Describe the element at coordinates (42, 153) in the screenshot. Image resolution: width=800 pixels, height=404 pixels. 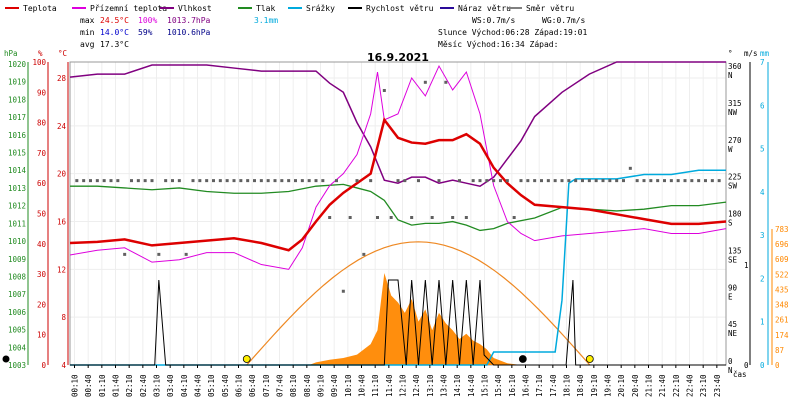
I see `tick-label-pct: 70` at that location.